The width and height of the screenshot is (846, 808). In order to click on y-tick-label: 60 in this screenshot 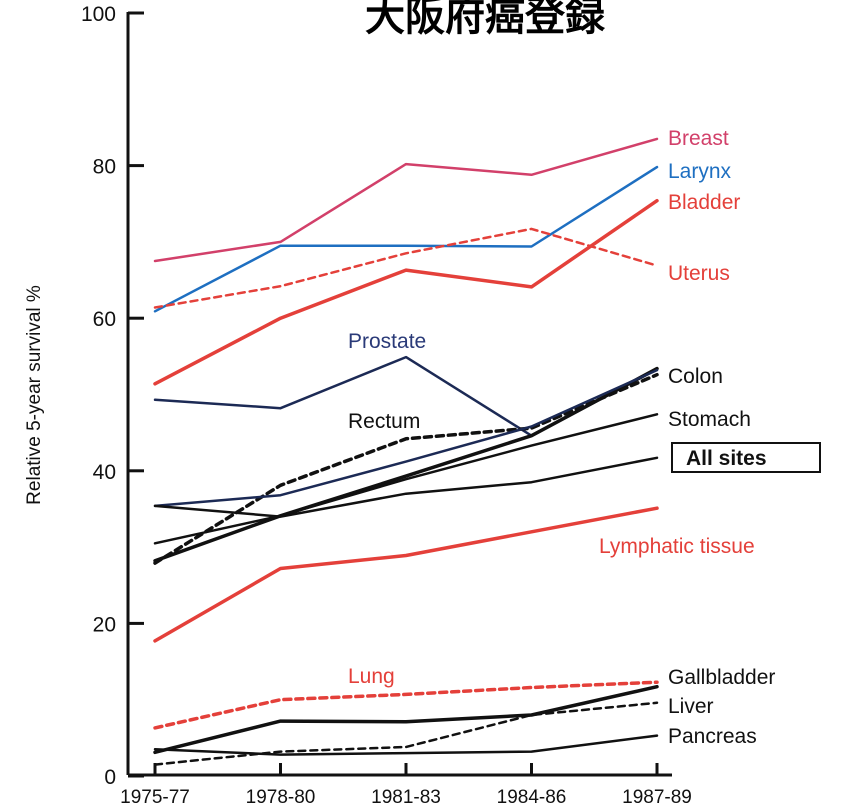, I will do `click(104, 319)`.